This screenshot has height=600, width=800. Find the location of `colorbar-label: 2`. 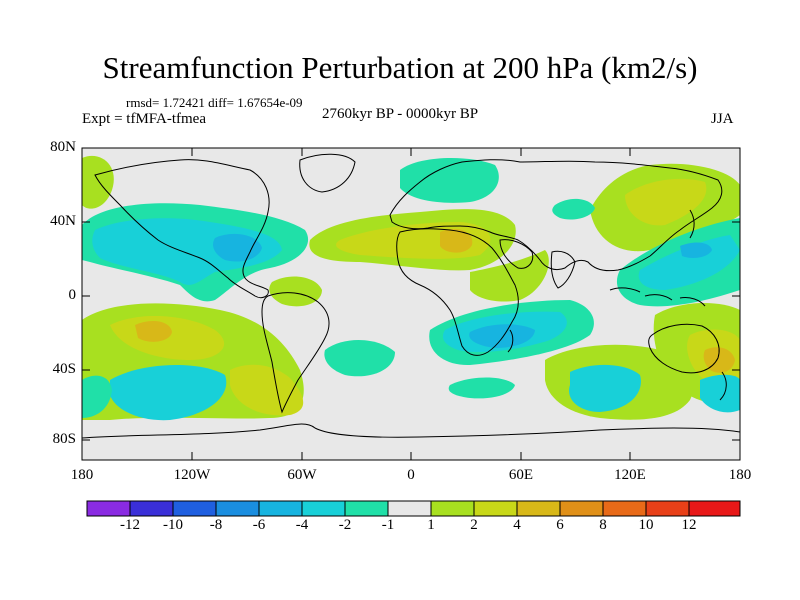

colorbar-label: 2 is located at coordinates (474, 525).